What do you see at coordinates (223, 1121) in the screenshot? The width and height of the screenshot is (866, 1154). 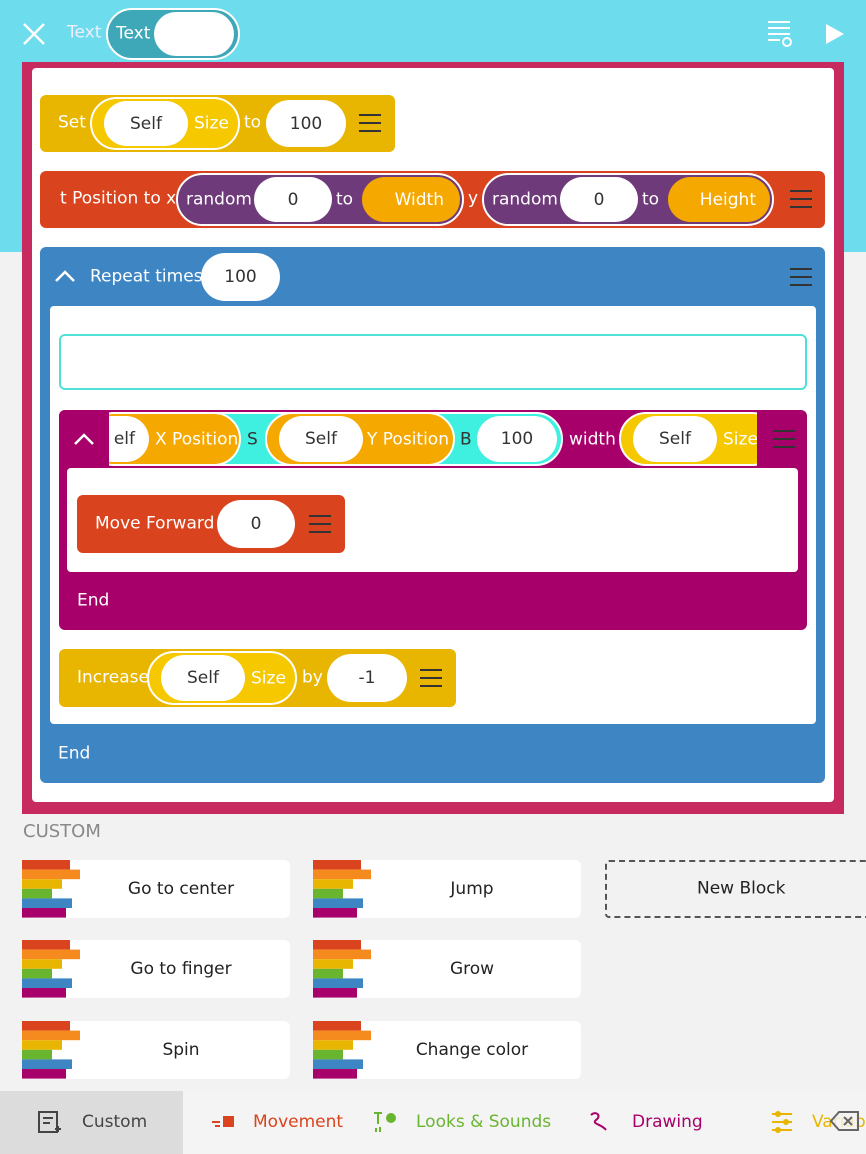 I see `movement-icon` at bounding box center [223, 1121].